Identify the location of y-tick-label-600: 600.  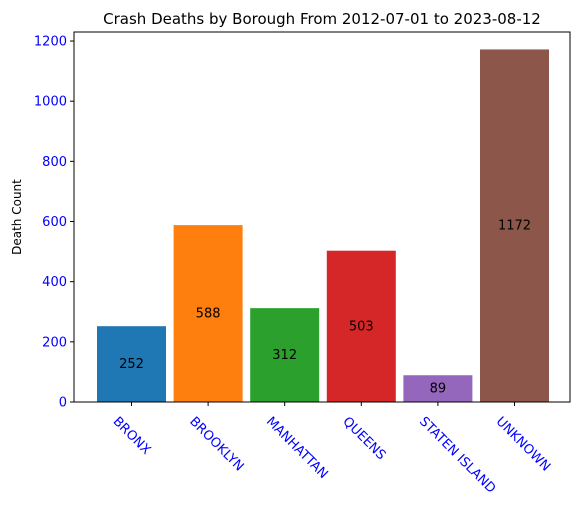
(54, 222).